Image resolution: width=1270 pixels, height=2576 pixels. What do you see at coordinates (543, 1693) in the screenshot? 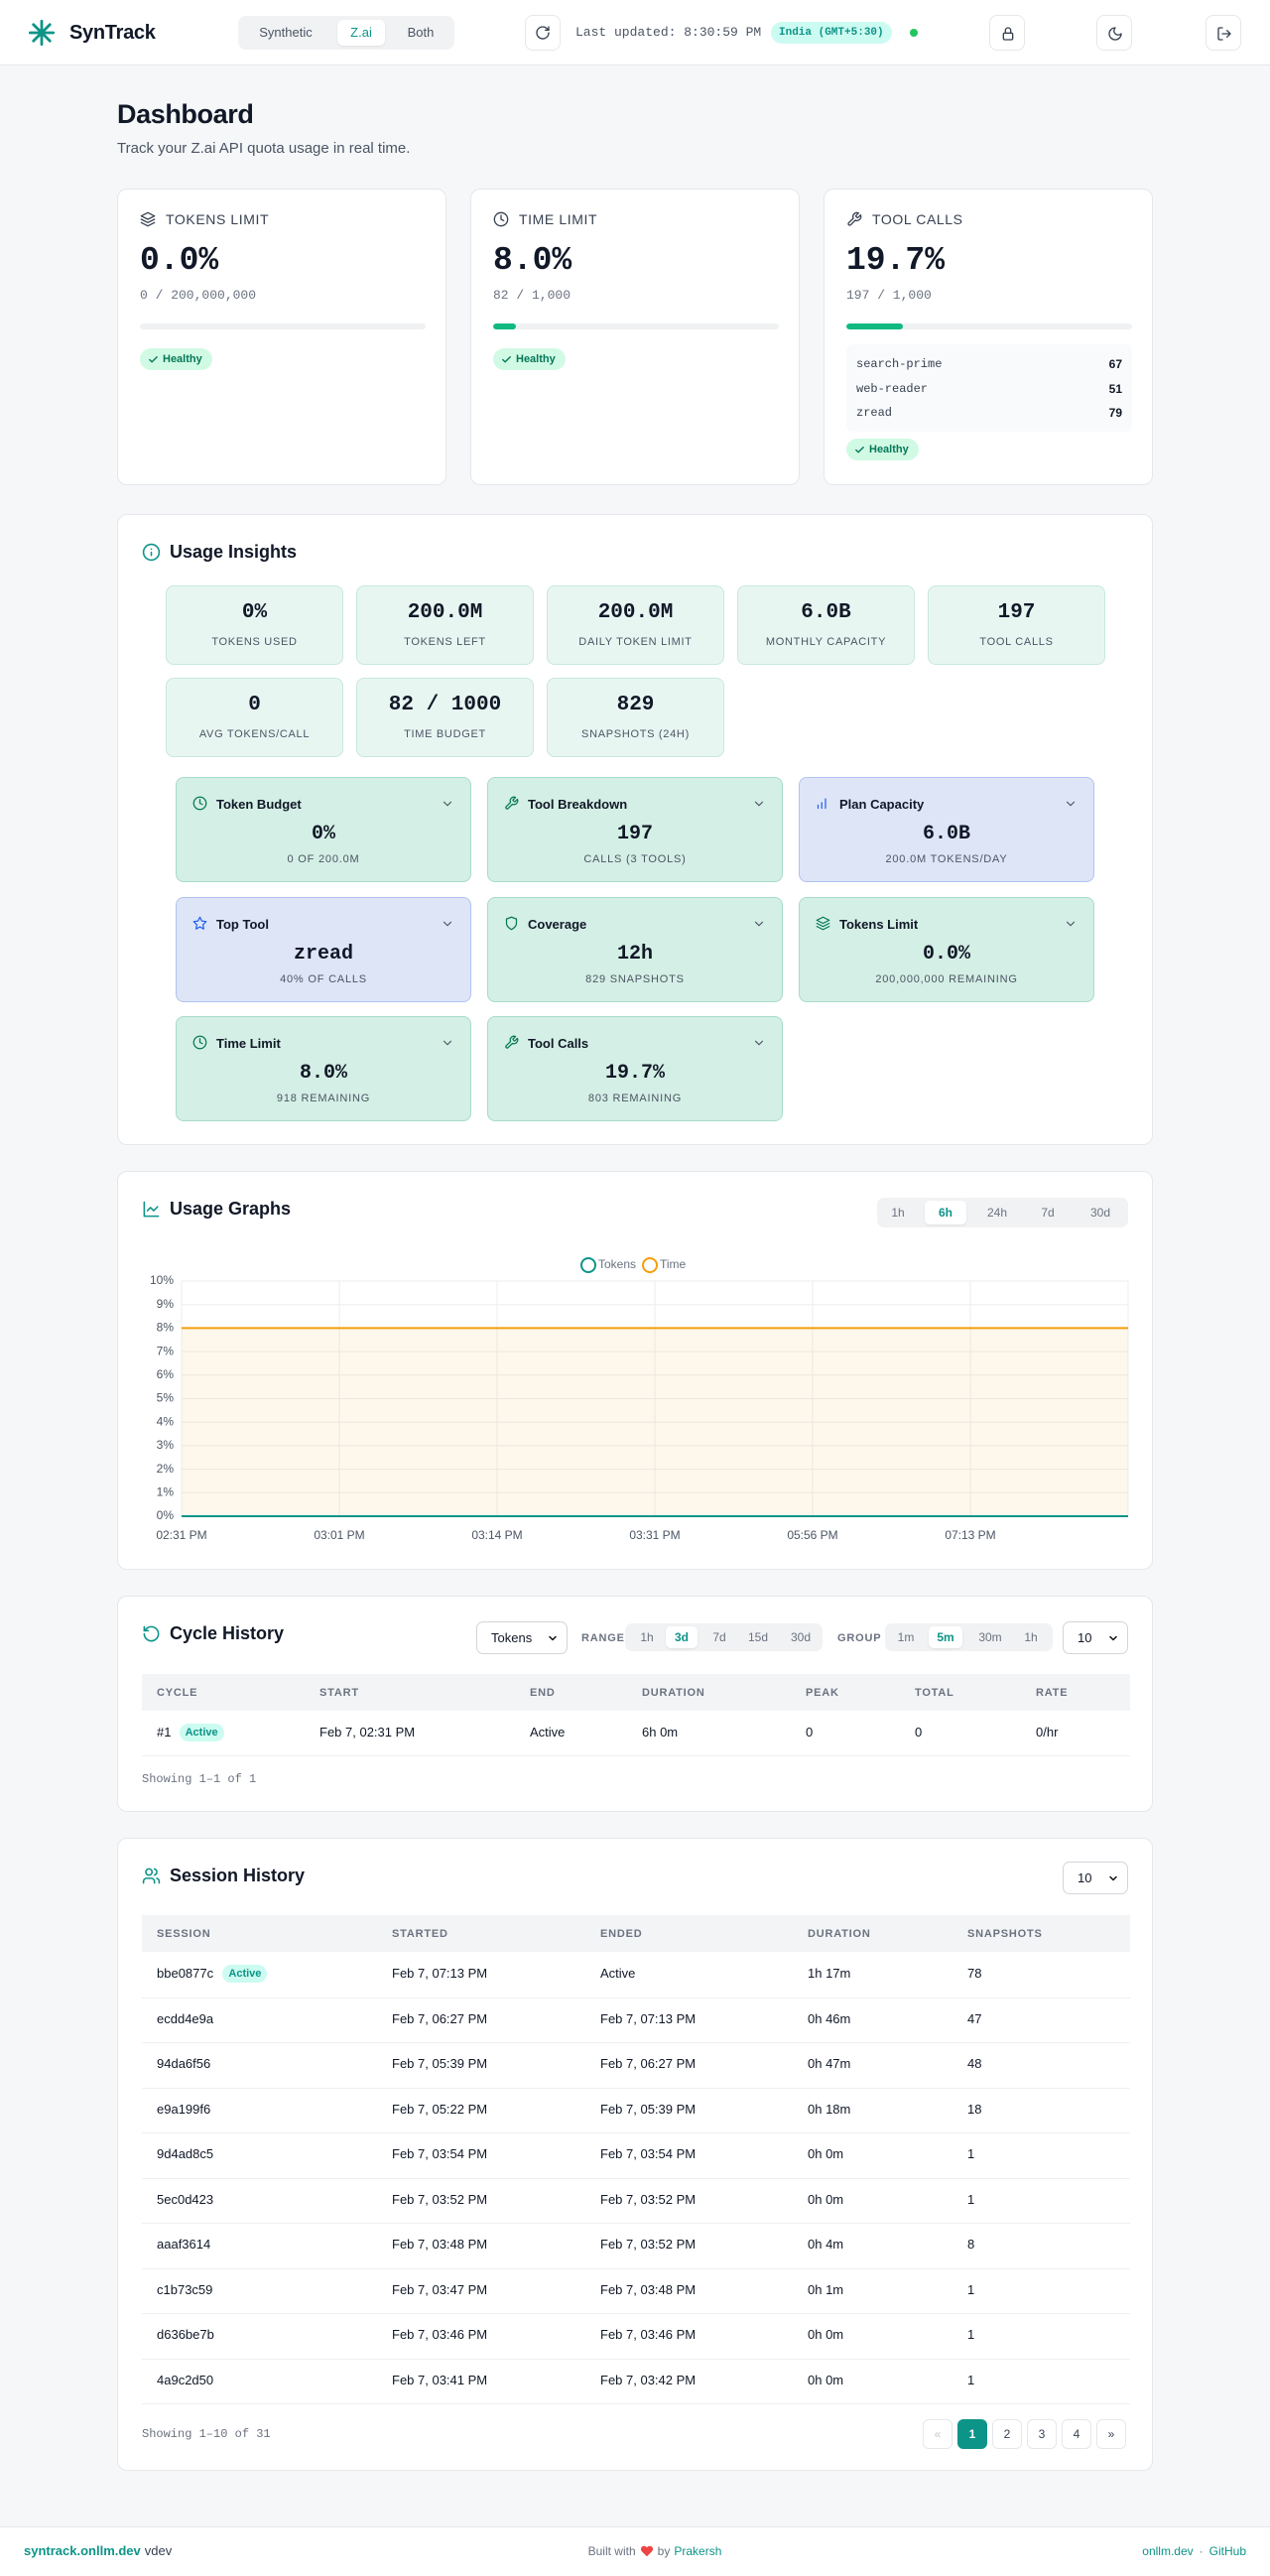
I see `column-header: END` at bounding box center [543, 1693].